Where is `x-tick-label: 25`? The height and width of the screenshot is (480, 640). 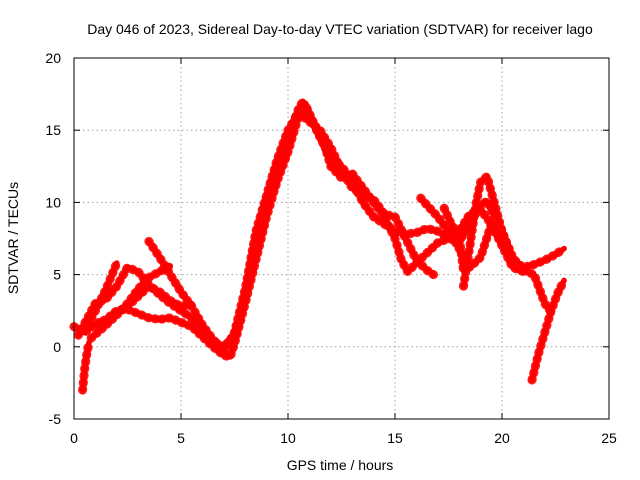 x-tick-label: 25 is located at coordinates (609, 438).